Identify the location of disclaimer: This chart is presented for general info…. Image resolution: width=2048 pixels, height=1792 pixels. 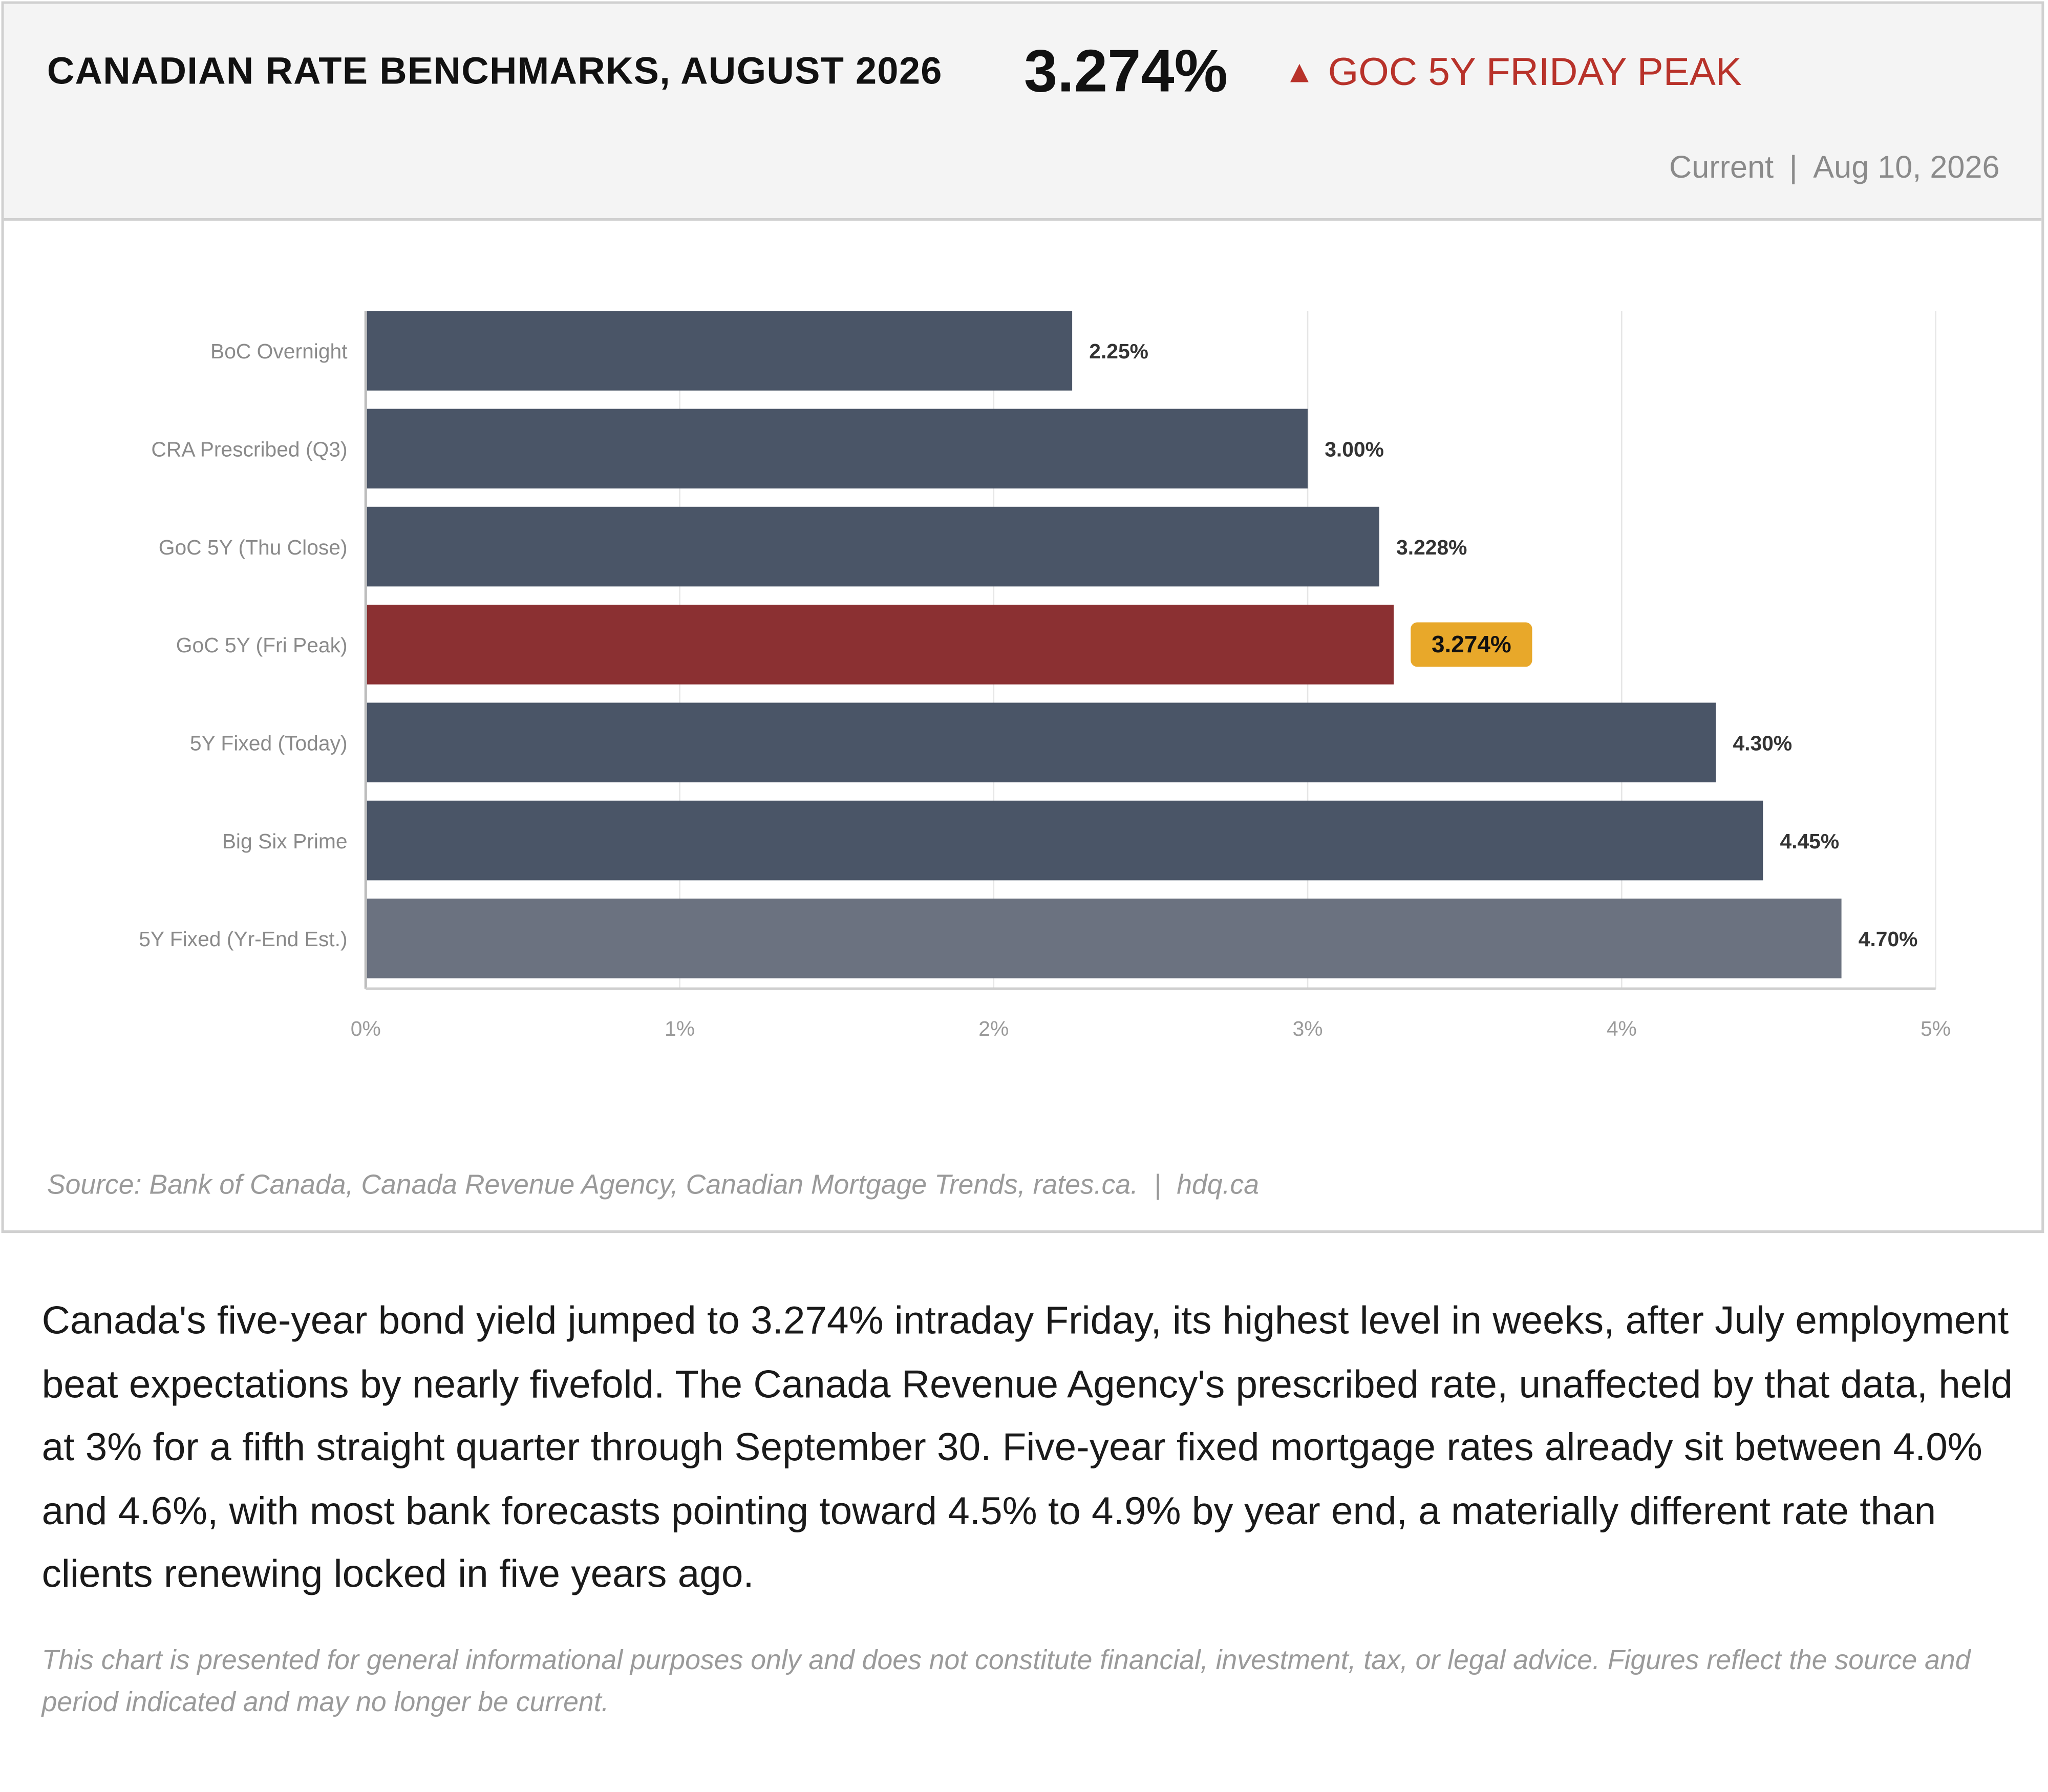
(1006, 1682).